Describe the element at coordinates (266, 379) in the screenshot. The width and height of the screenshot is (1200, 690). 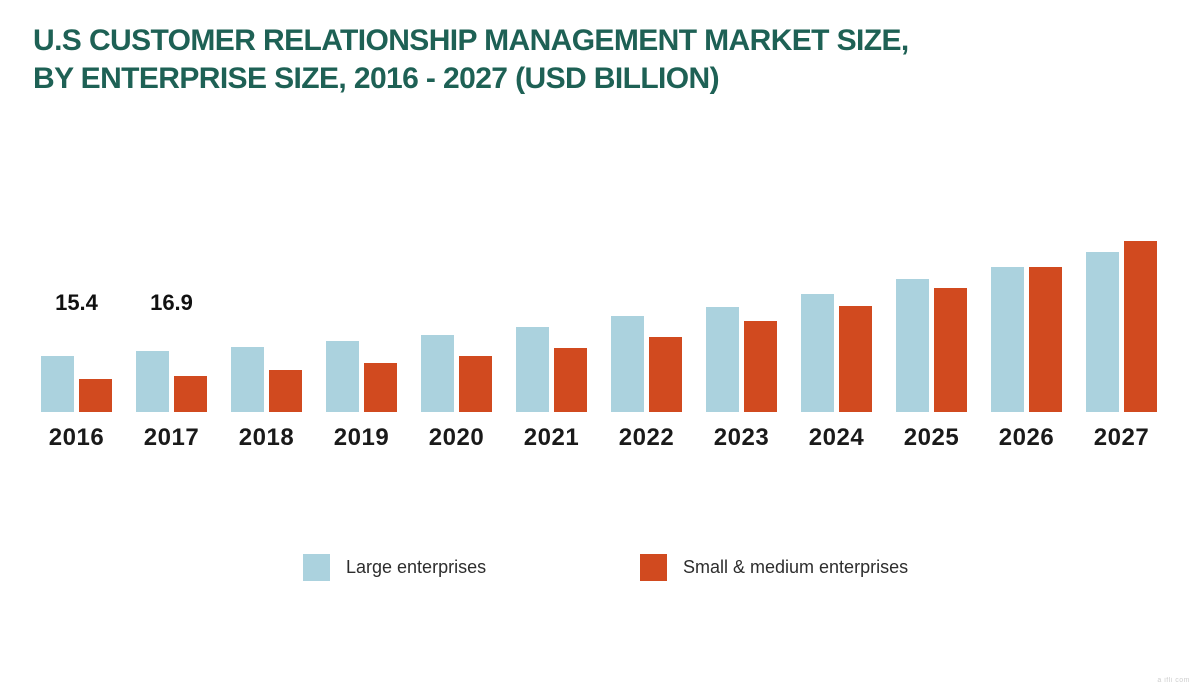
I see `bar-group-2018` at that location.